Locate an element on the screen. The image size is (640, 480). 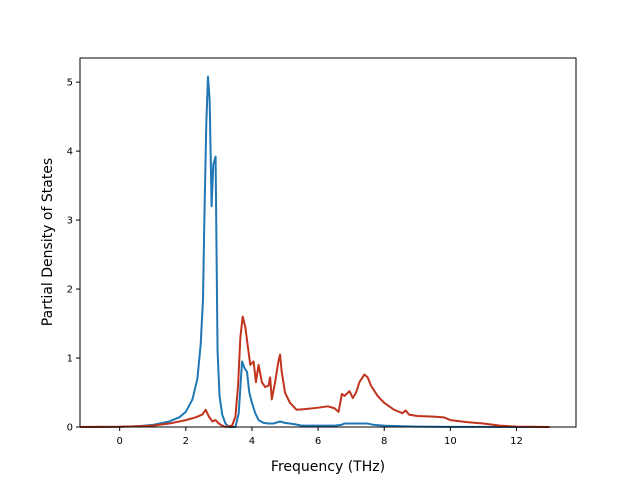
y-tick-label: 4 is located at coordinates (70, 152).